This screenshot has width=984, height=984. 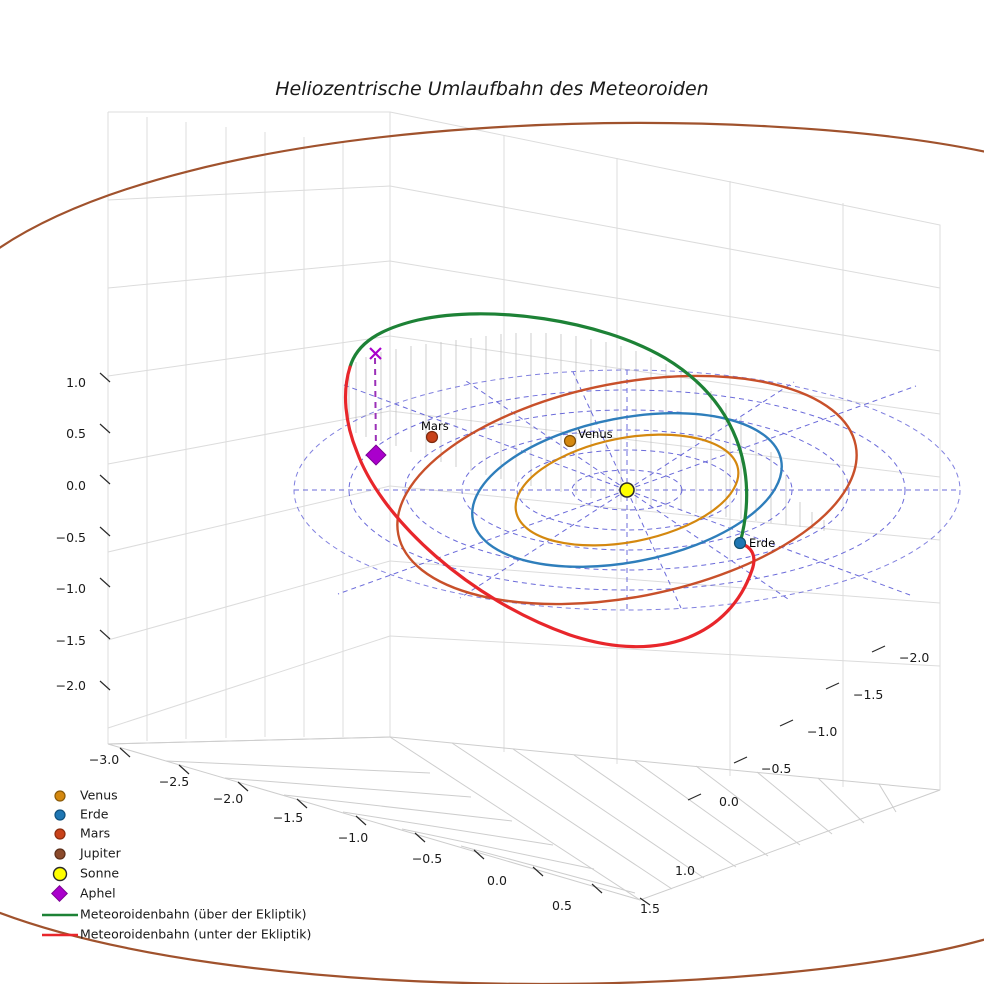 I want to click on orbit-erde, so click(x=627, y=490).